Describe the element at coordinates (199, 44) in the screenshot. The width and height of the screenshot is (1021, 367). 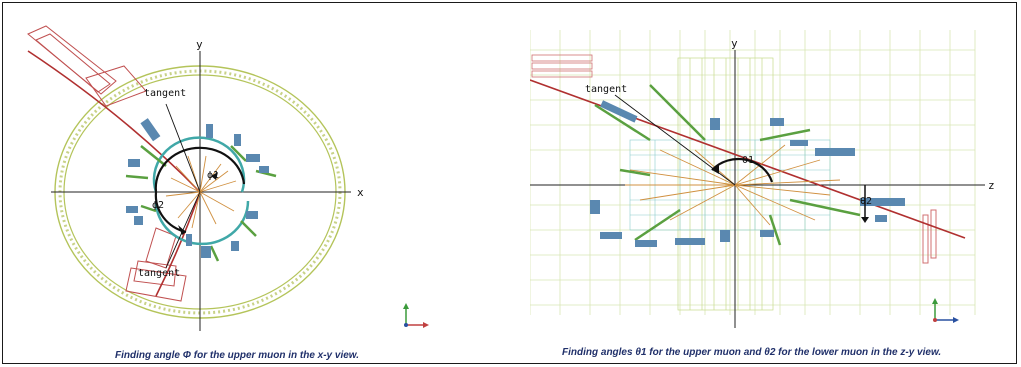
I see `y-axis-label: y` at that location.